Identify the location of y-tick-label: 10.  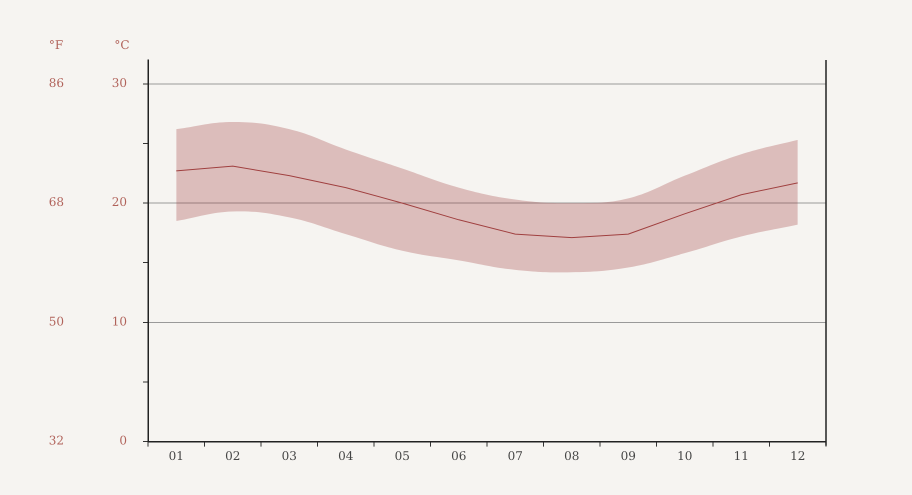
(119, 321).